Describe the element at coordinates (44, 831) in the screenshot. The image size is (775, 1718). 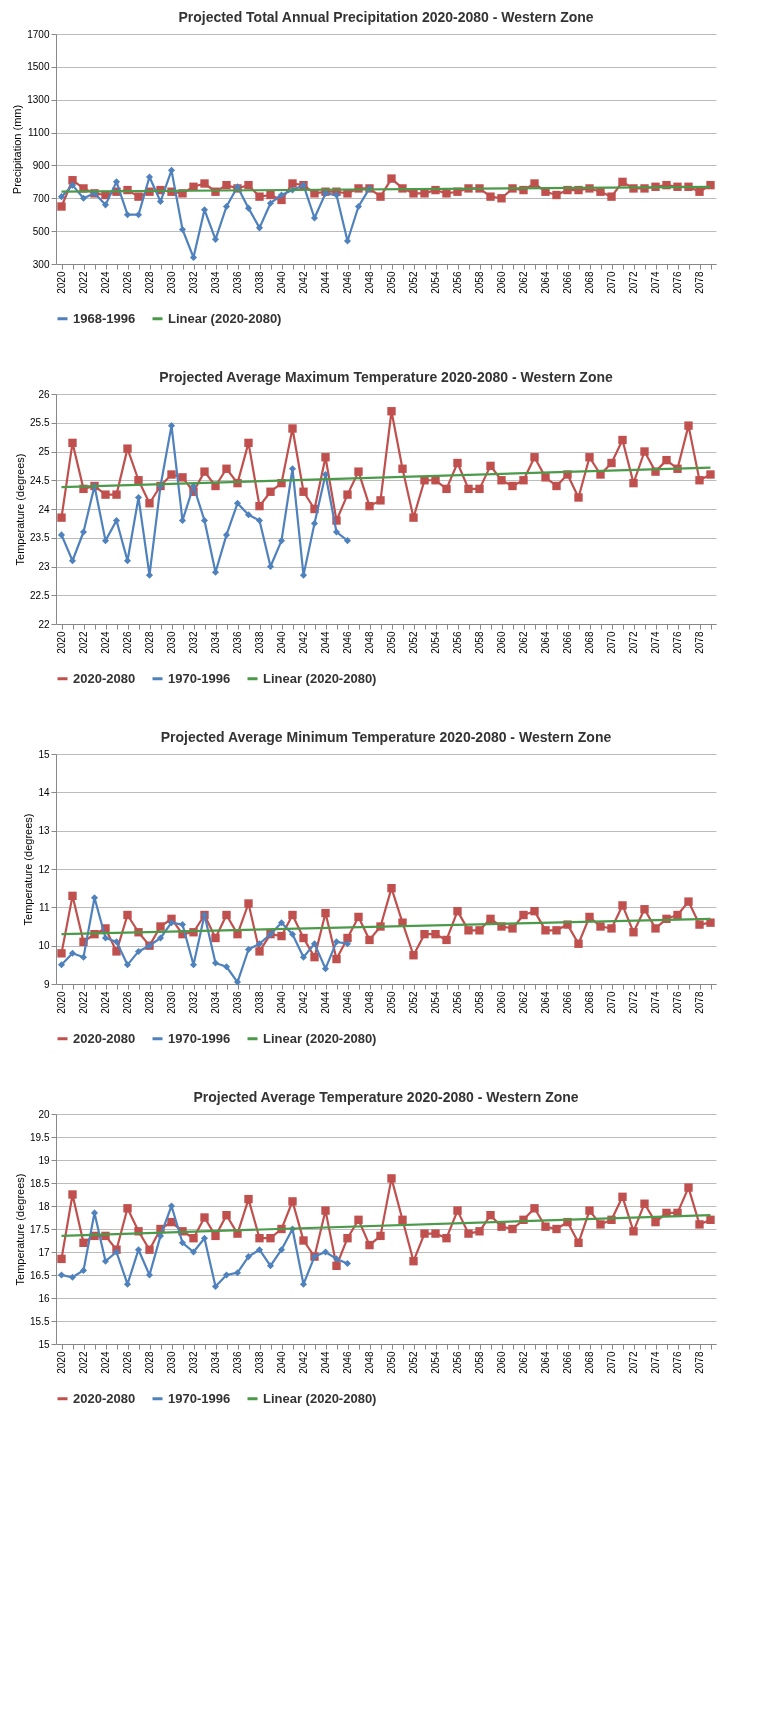
I see `y-tick-label: 13` at that location.